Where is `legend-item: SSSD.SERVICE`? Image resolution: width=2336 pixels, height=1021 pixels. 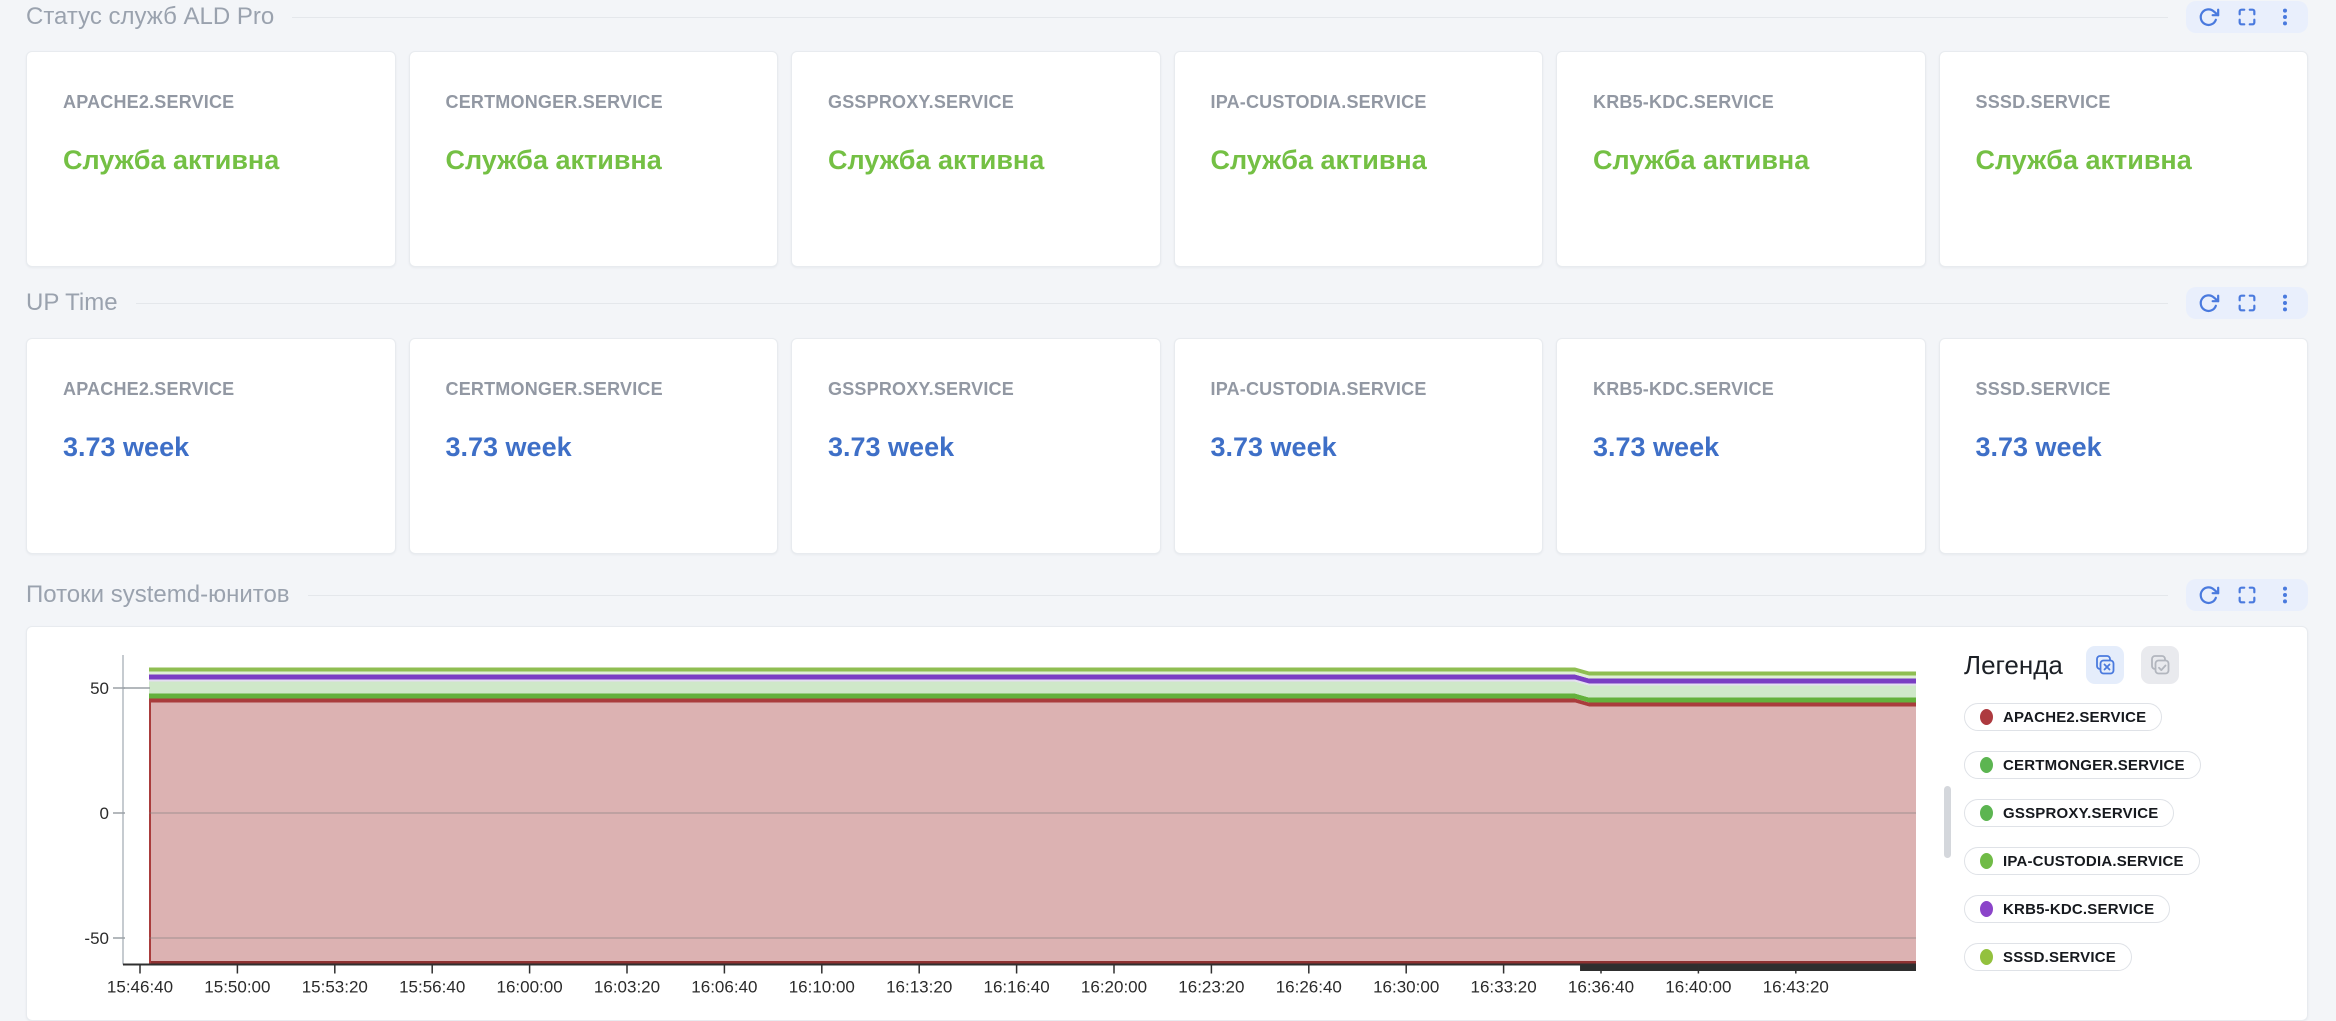
legend-item: SSSD.SERVICE is located at coordinates (2048, 957).